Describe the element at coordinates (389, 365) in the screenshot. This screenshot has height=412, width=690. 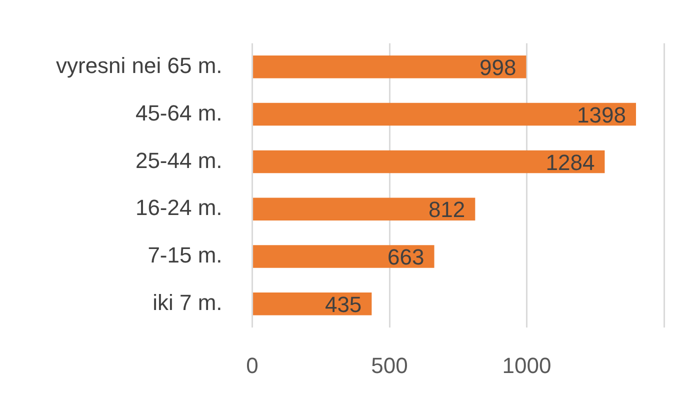
I see `x-tick-label: 500` at that location.